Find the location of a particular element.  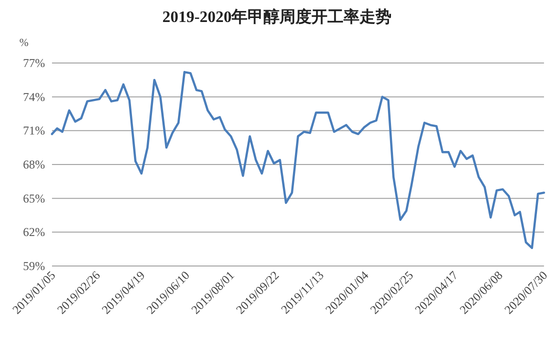

chart-title: 2019-2020年甲醇周度开工率走势 is located at coordinates (277, 16).